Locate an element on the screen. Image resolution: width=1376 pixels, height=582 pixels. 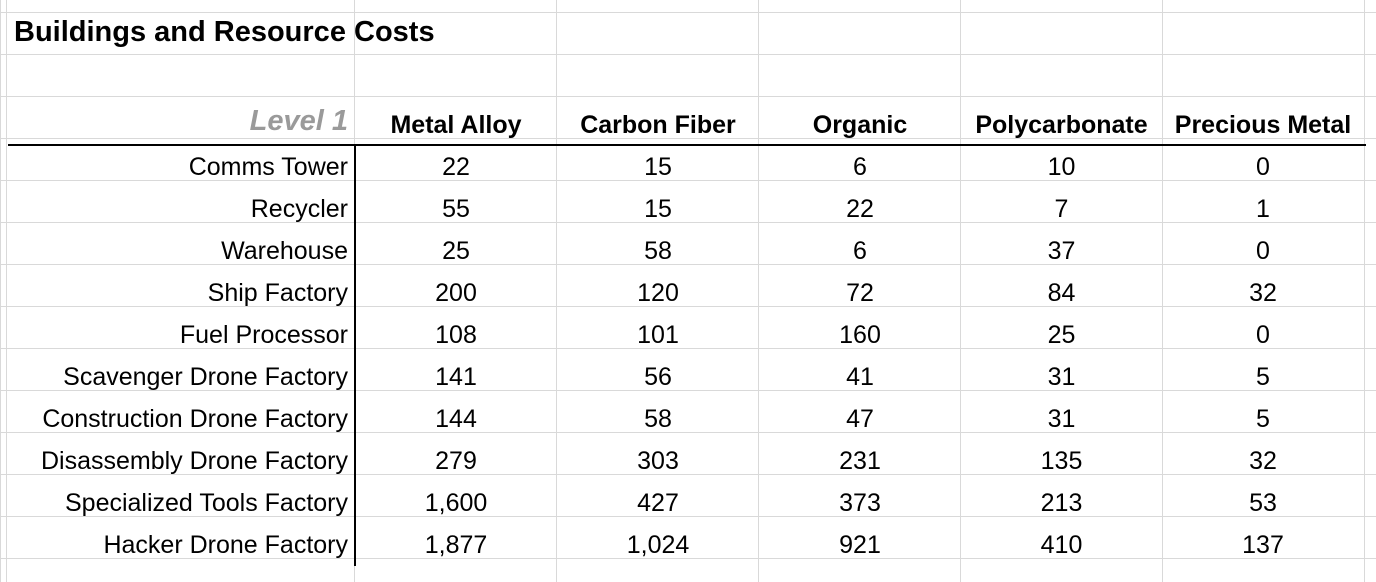
row-name-scavenger-drone-factory: Scavenger Drone Factory is located at coordinates (205, 377).